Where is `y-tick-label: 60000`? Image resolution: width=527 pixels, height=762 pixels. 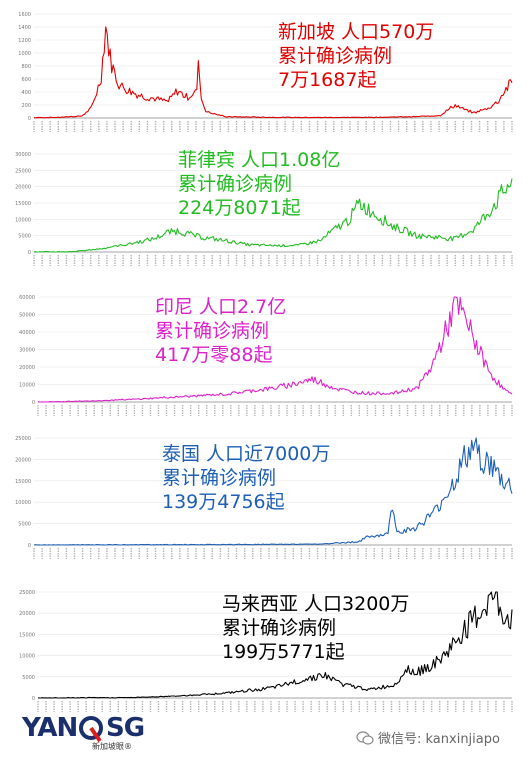 y-tick-label: 60000 is located at coordinates (27, 298).